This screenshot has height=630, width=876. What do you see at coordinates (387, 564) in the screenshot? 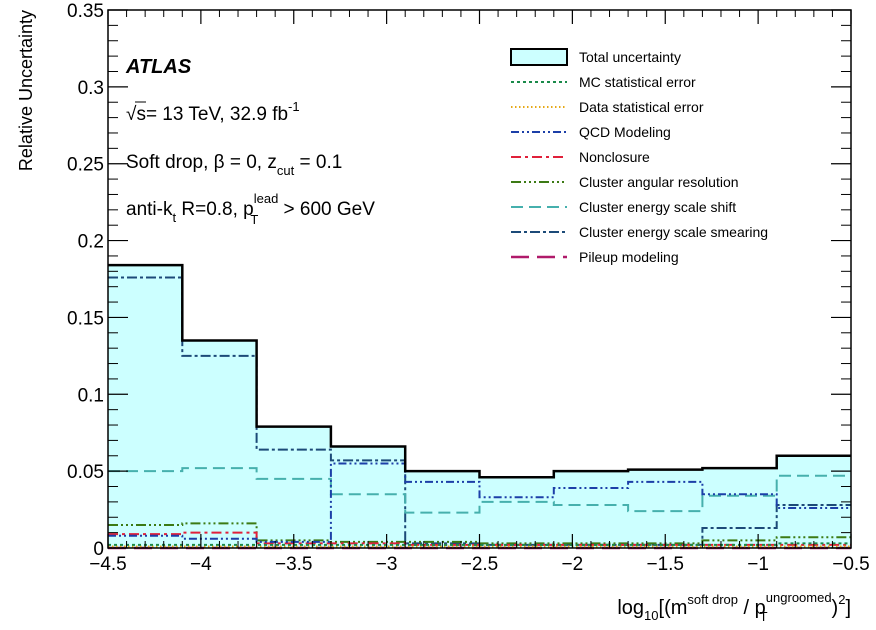
I see `x-tick-label: −3` at bounding box center [387, 564].